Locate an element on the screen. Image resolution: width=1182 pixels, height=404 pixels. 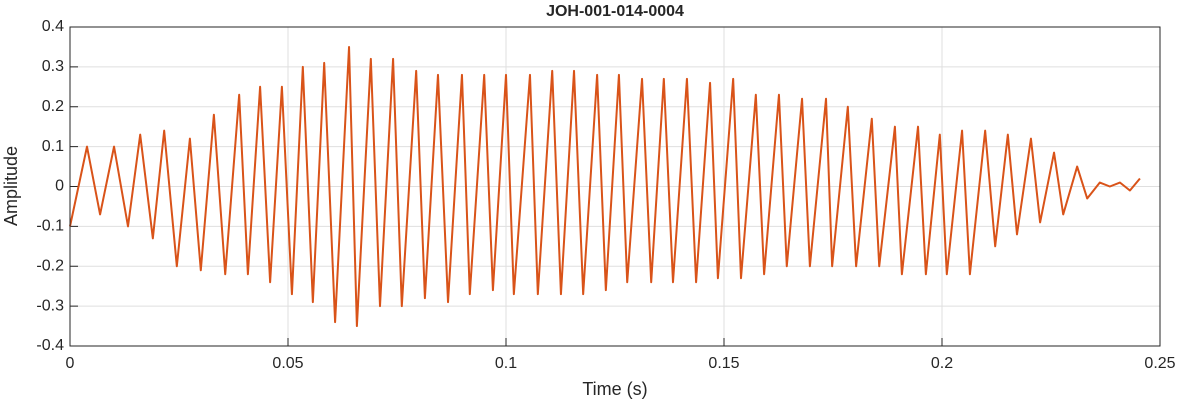
y-tick-label: 0.1 is located at coordinates (53, 146).